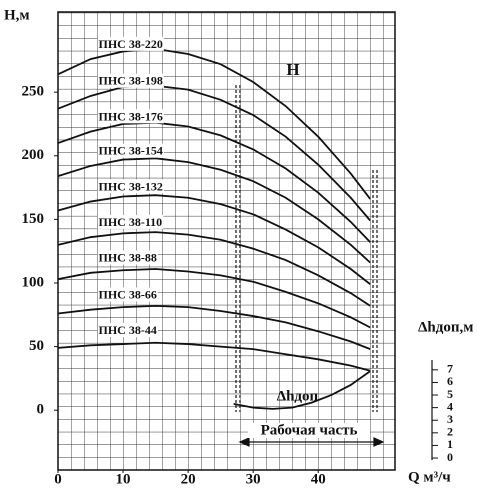 The width and height of the screenshot is (499, 500). Describe the element at coordinates (123, 479) in the screenshot. I see `x-tick-label: 10` at that location.